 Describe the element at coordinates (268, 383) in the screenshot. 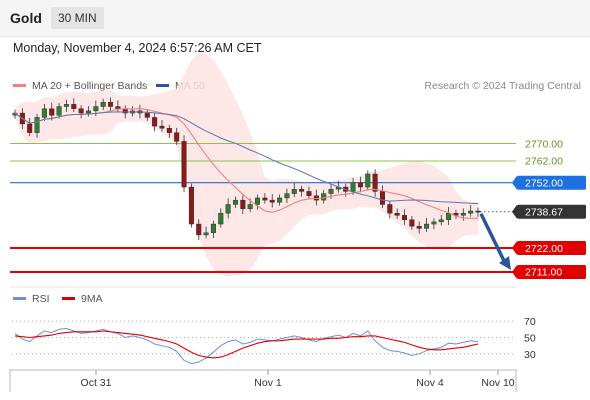

I see `x-tick-label-Nov-1: Nov 1` at that location.